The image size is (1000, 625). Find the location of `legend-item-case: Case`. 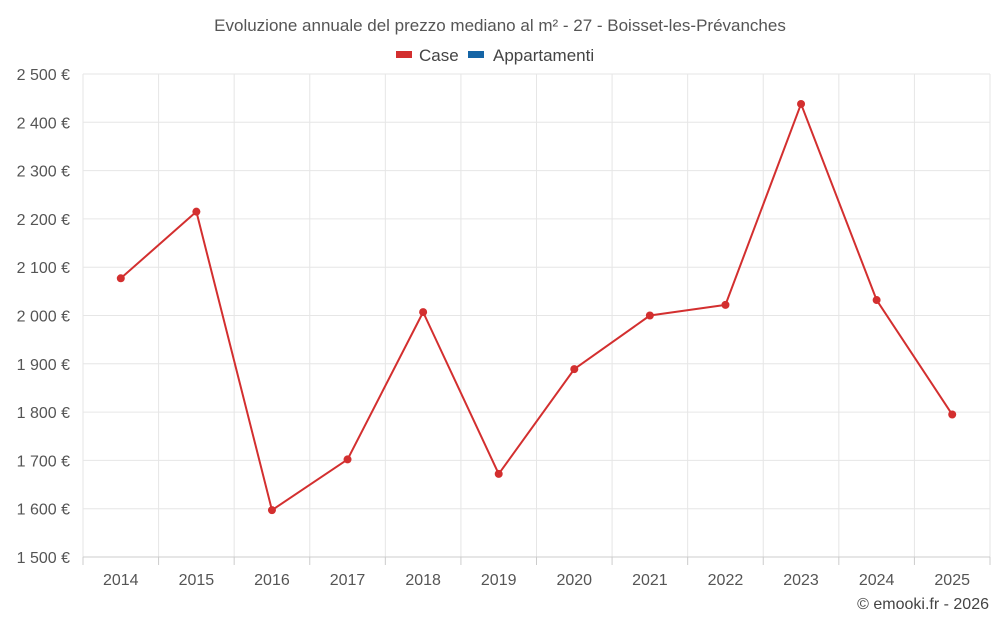

legend-item-case: Case is located at coordinates (427, 55).